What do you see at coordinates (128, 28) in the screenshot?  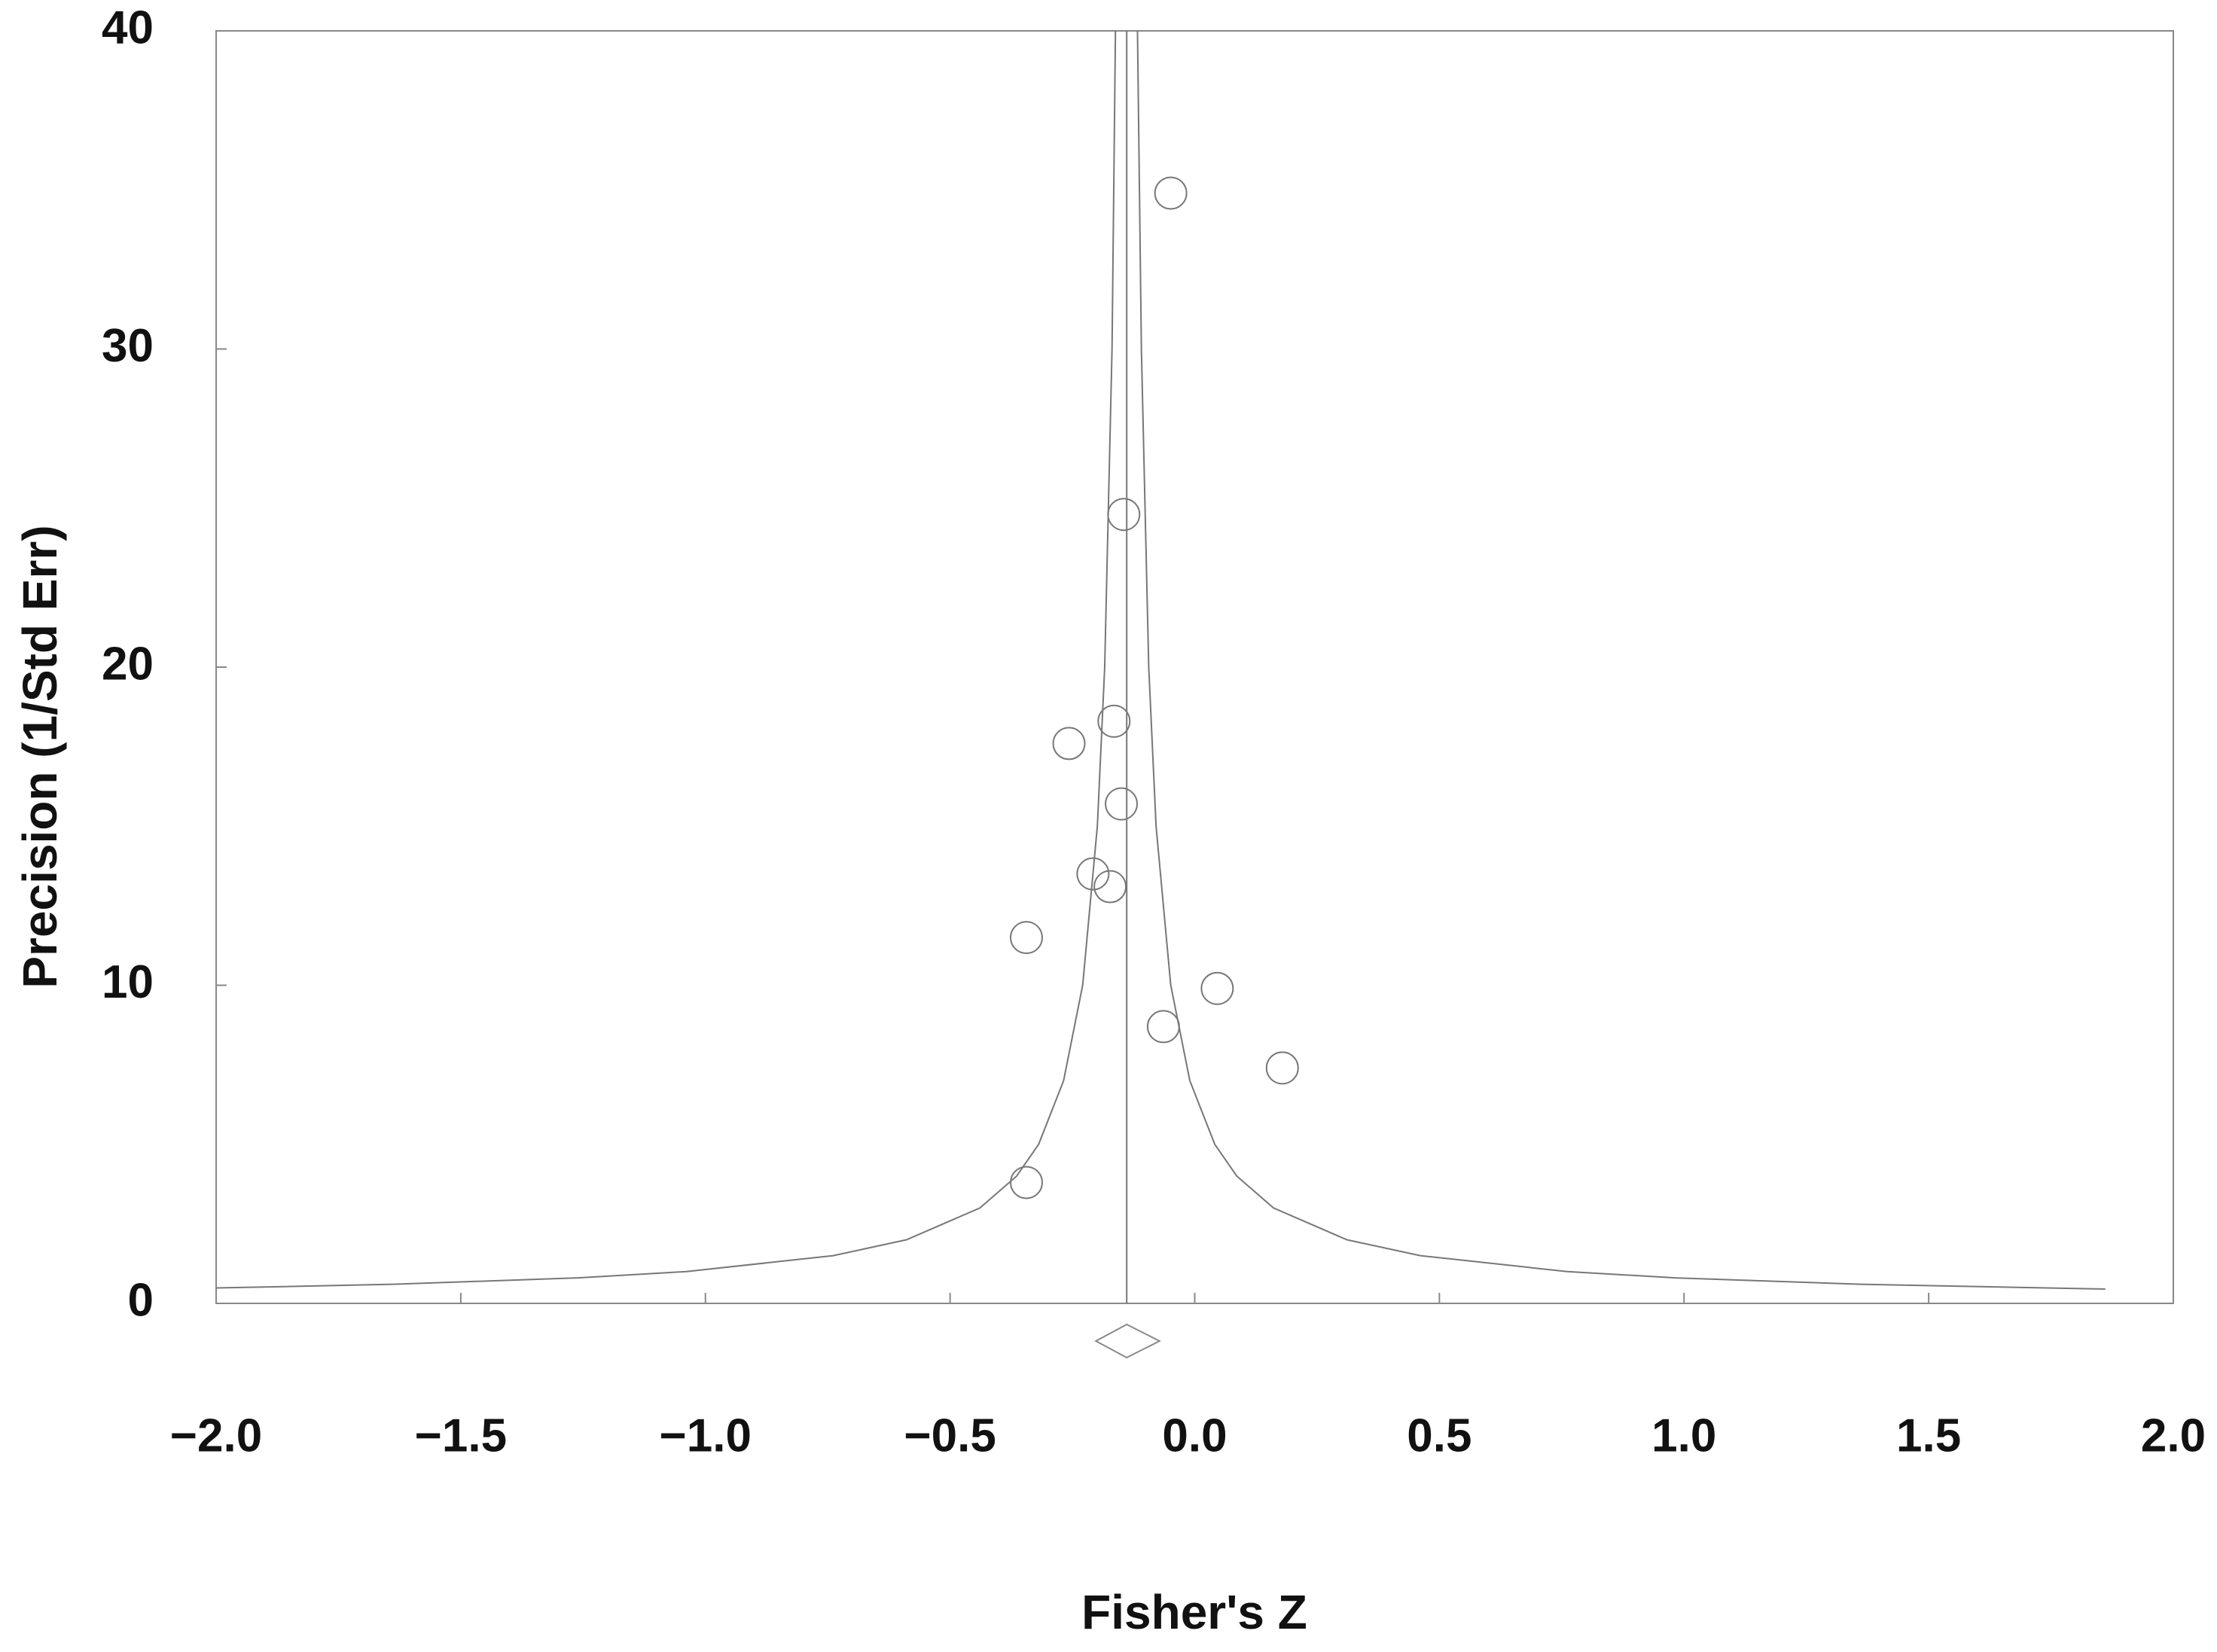 I see `y-tick-label: 40` at bounding box center [128, 28].